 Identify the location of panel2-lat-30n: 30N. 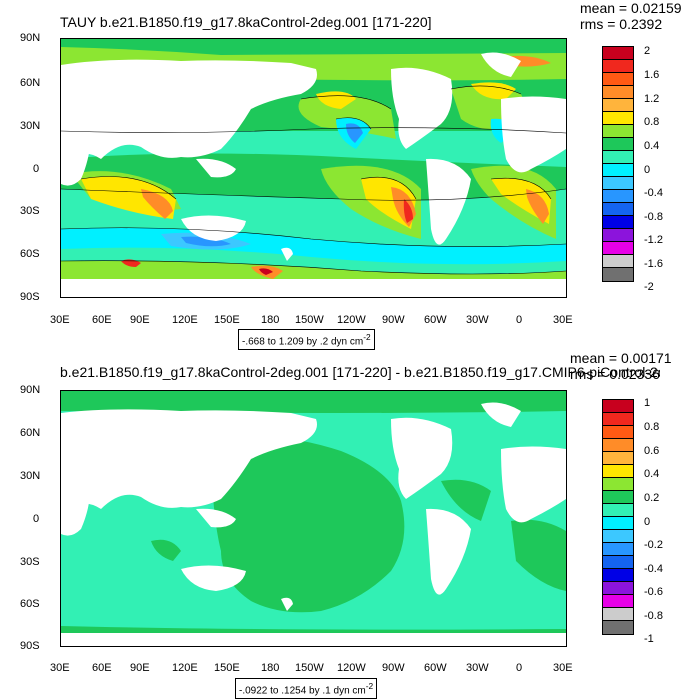
(30, 476).